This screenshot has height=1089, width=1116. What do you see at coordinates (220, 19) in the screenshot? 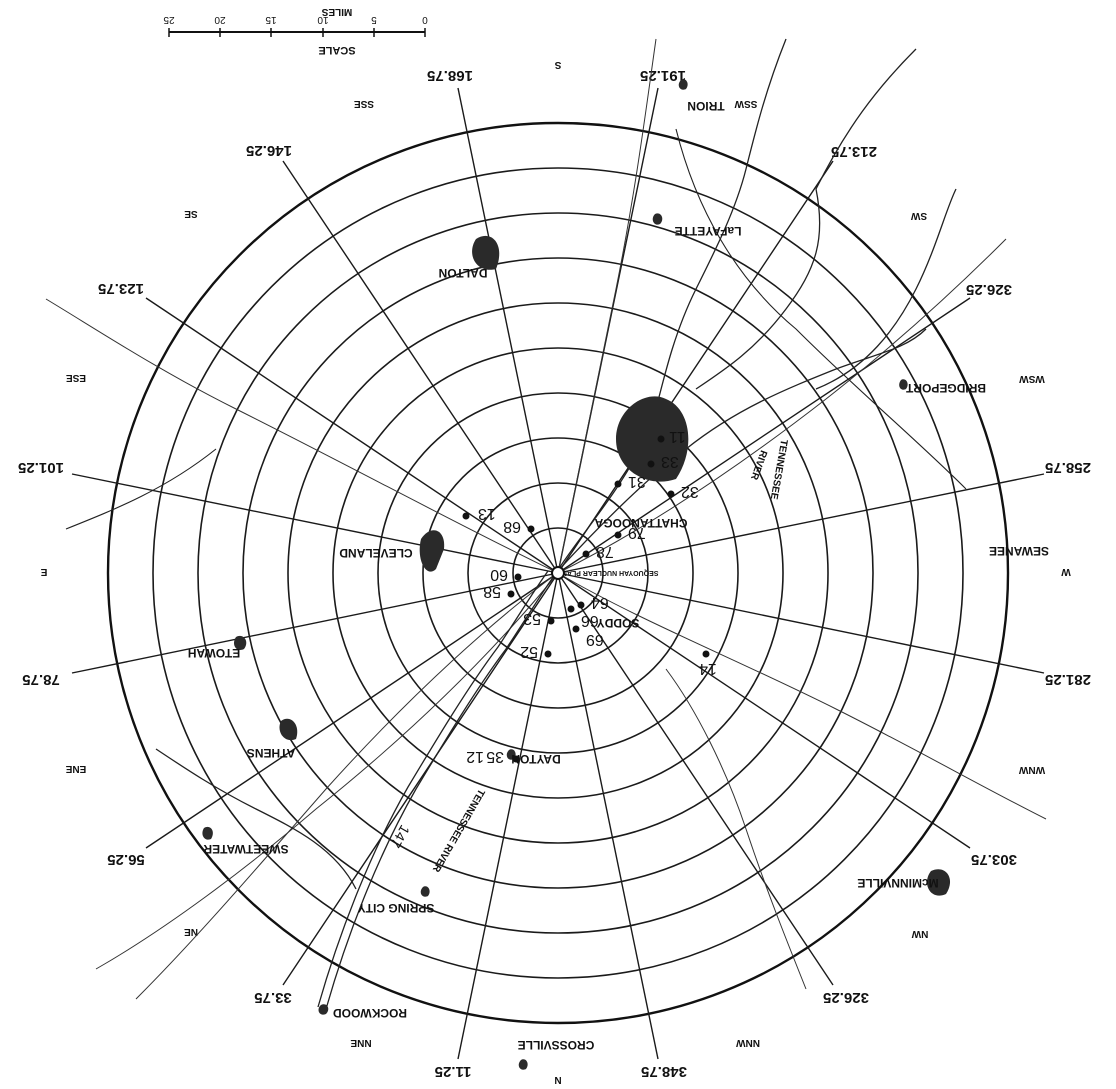
I see `scale-tick-label: 20` at bounding box center [220, 19].